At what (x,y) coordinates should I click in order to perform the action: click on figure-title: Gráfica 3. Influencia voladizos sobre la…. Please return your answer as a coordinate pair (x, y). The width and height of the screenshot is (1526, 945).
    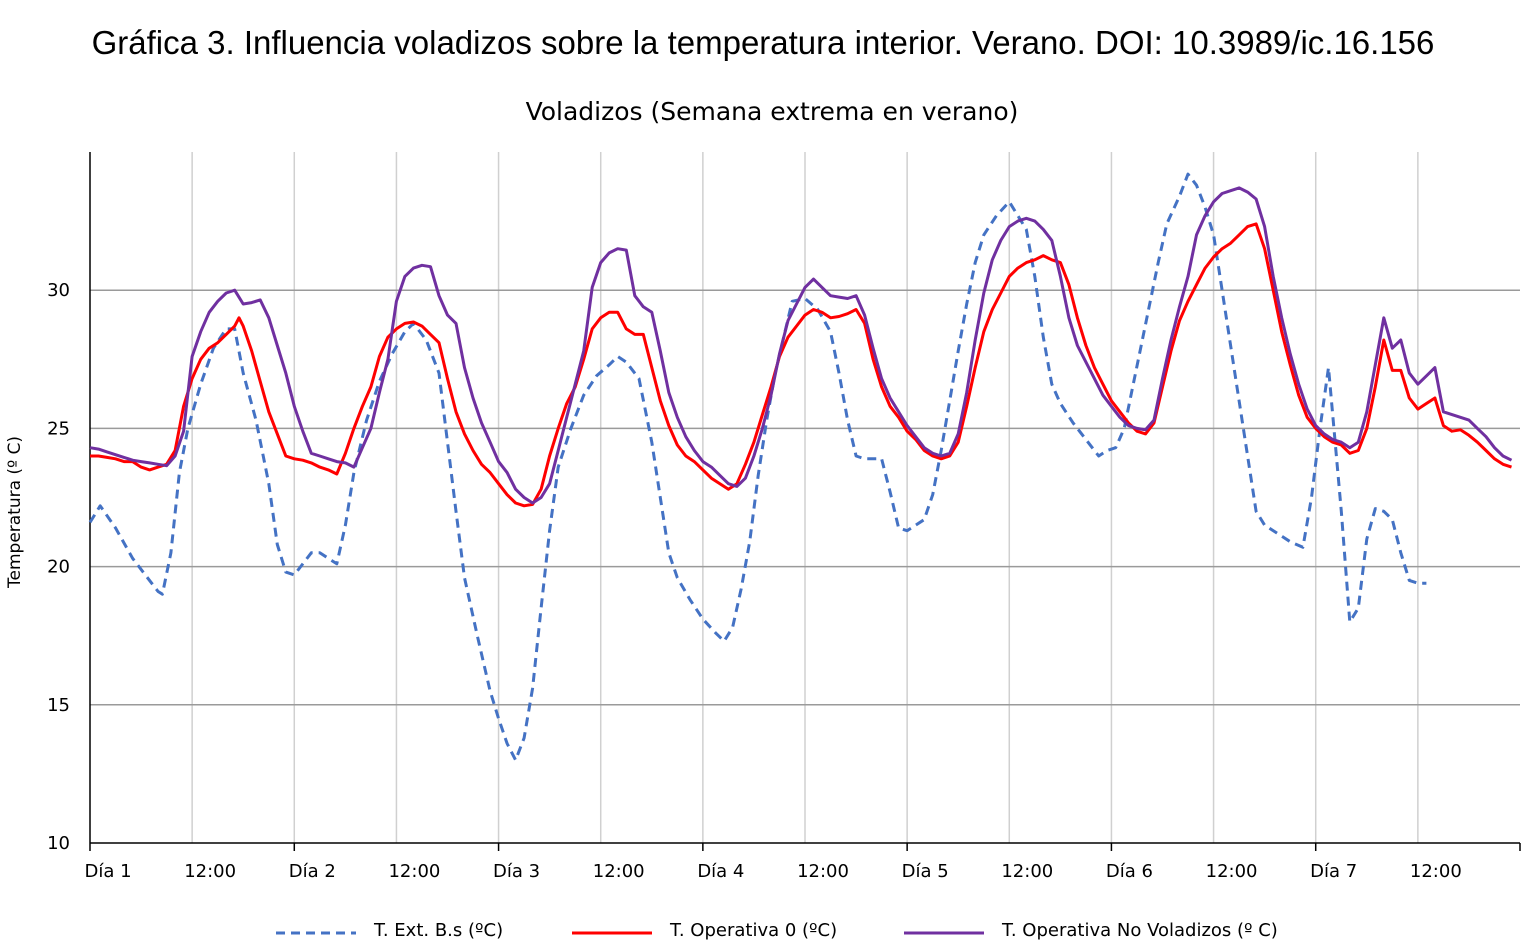
    Looking at the image, I should click on (763, 42).